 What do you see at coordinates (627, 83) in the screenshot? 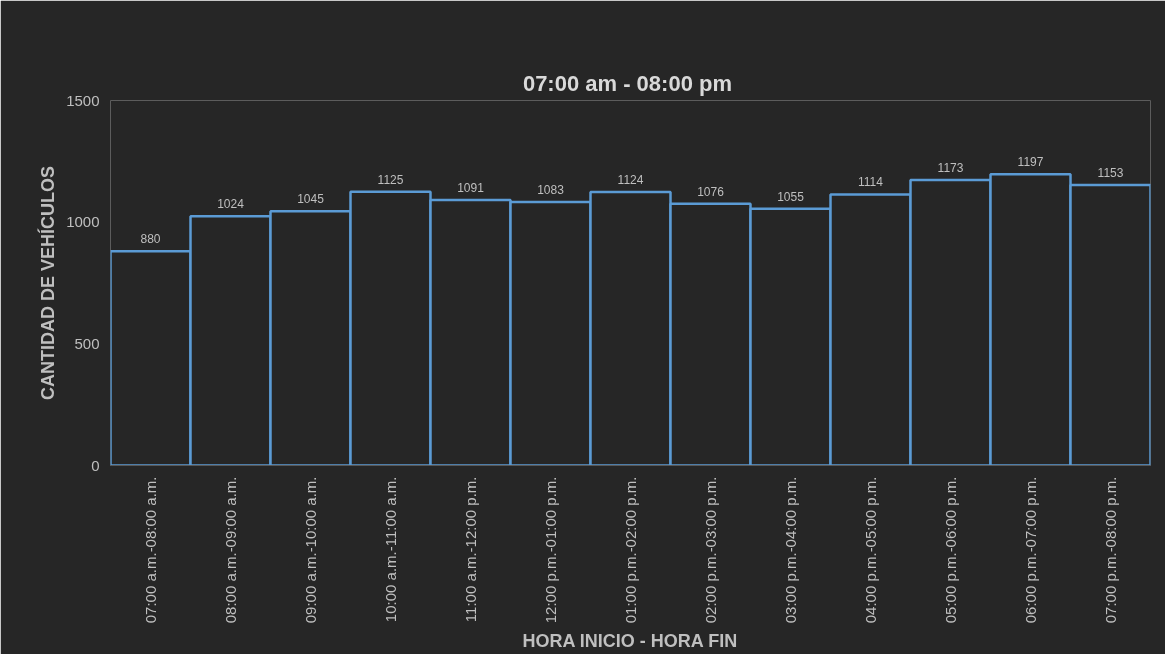
I see `chart-title: 07:00 am - 08:00 pm` at bounding box center [627, 83].